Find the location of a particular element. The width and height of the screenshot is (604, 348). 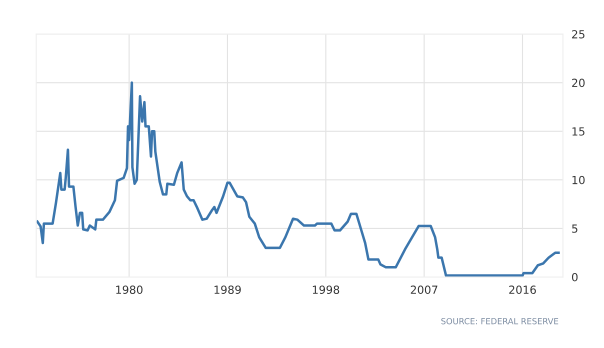

x-tick-label: 1998 is located at coordinates (326, 290).